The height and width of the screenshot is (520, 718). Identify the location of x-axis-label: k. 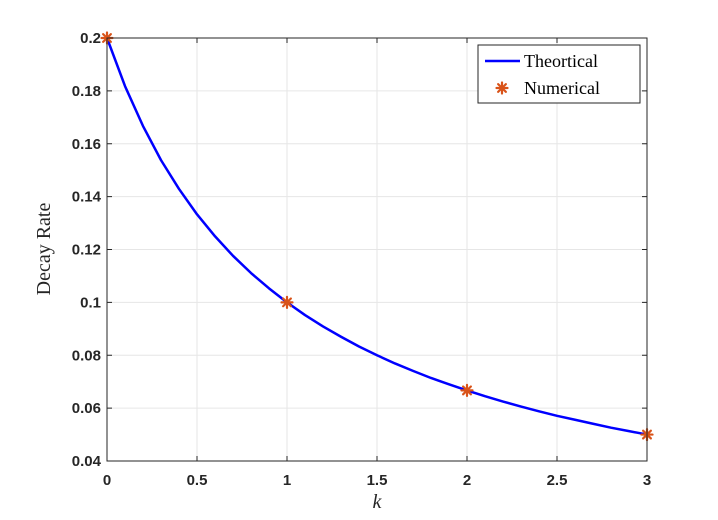
(378, 502).